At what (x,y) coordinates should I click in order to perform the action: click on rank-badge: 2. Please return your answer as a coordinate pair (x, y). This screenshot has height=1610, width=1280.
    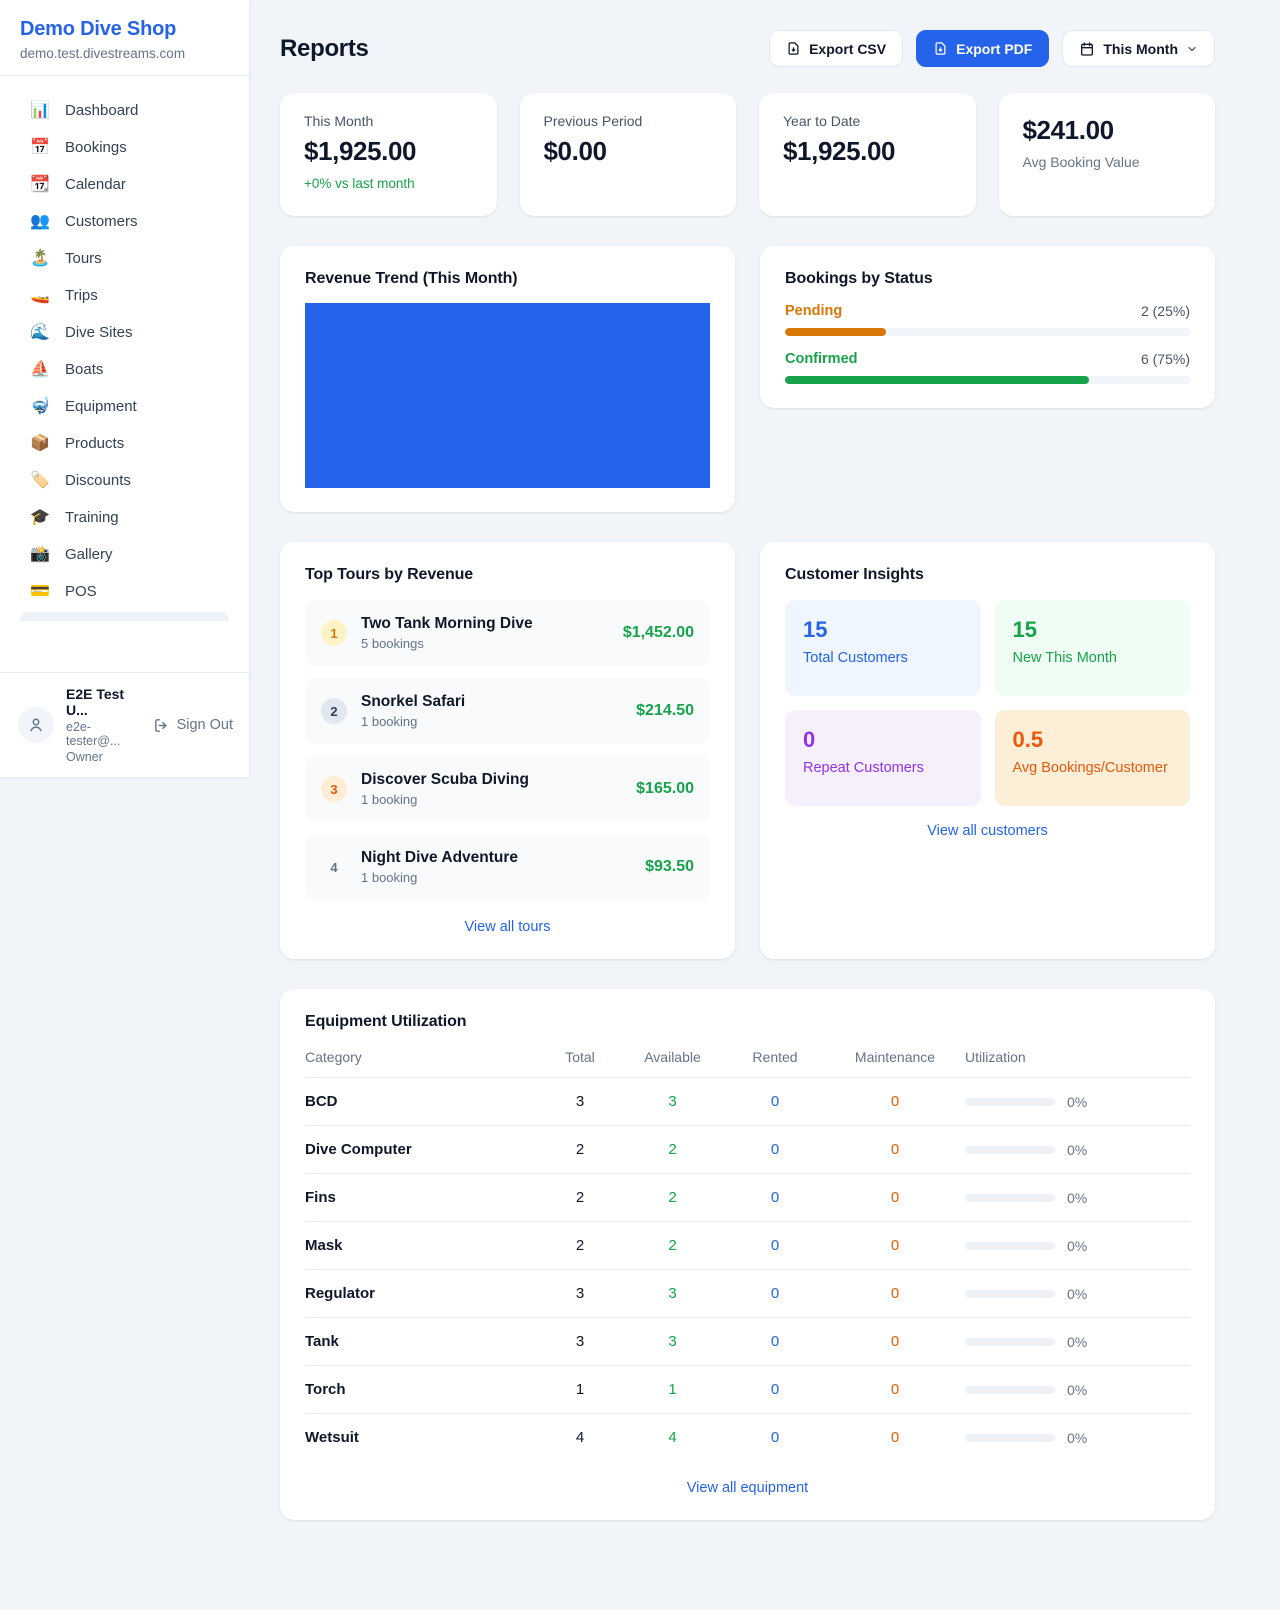
    Looking at the image, I should click on (334, 711).